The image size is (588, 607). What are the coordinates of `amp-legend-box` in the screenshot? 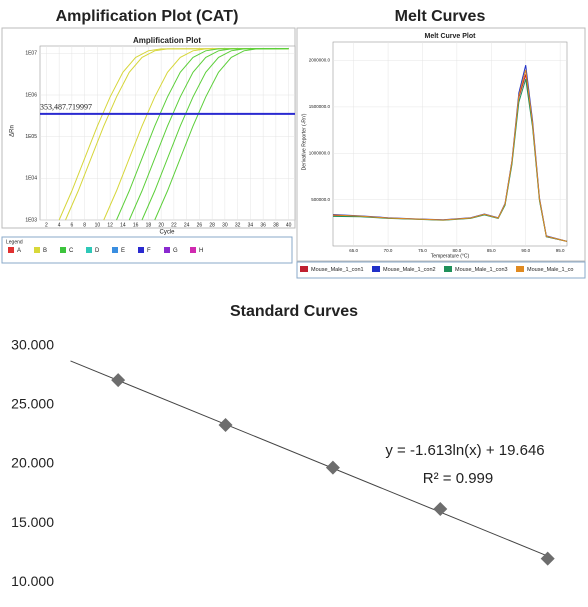 It's located at (147, 250).